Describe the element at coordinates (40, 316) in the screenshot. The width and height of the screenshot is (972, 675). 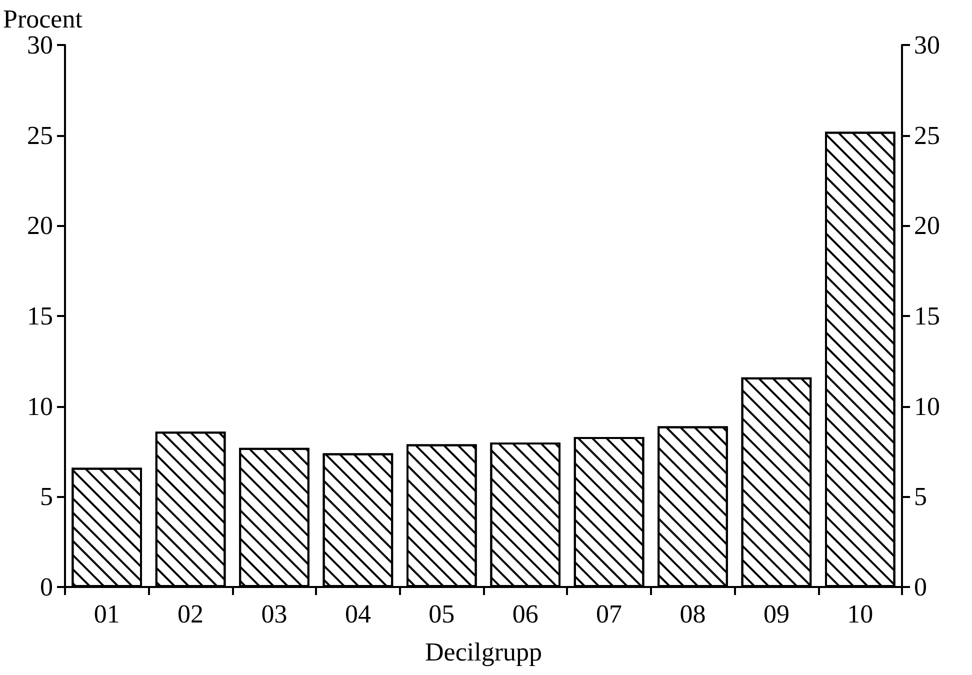
I see `y-tick-label: 15` at that location.